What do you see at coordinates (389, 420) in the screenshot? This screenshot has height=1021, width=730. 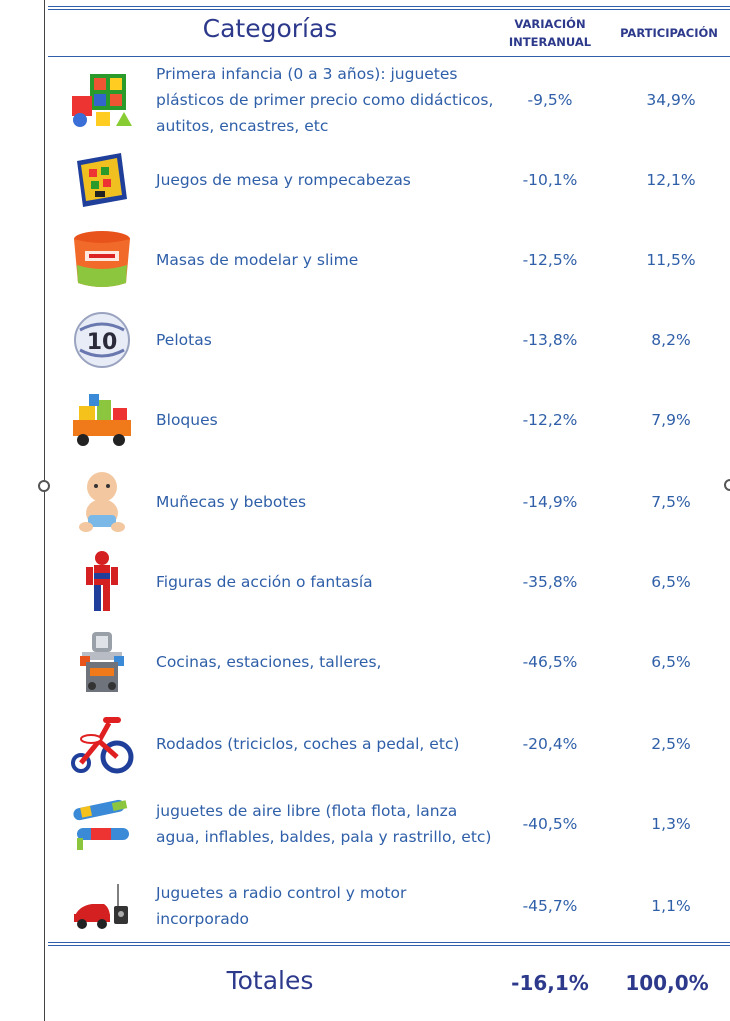 I see `table-row: Bloques -12,2% 7,9%` at bounding box center [389, 420].